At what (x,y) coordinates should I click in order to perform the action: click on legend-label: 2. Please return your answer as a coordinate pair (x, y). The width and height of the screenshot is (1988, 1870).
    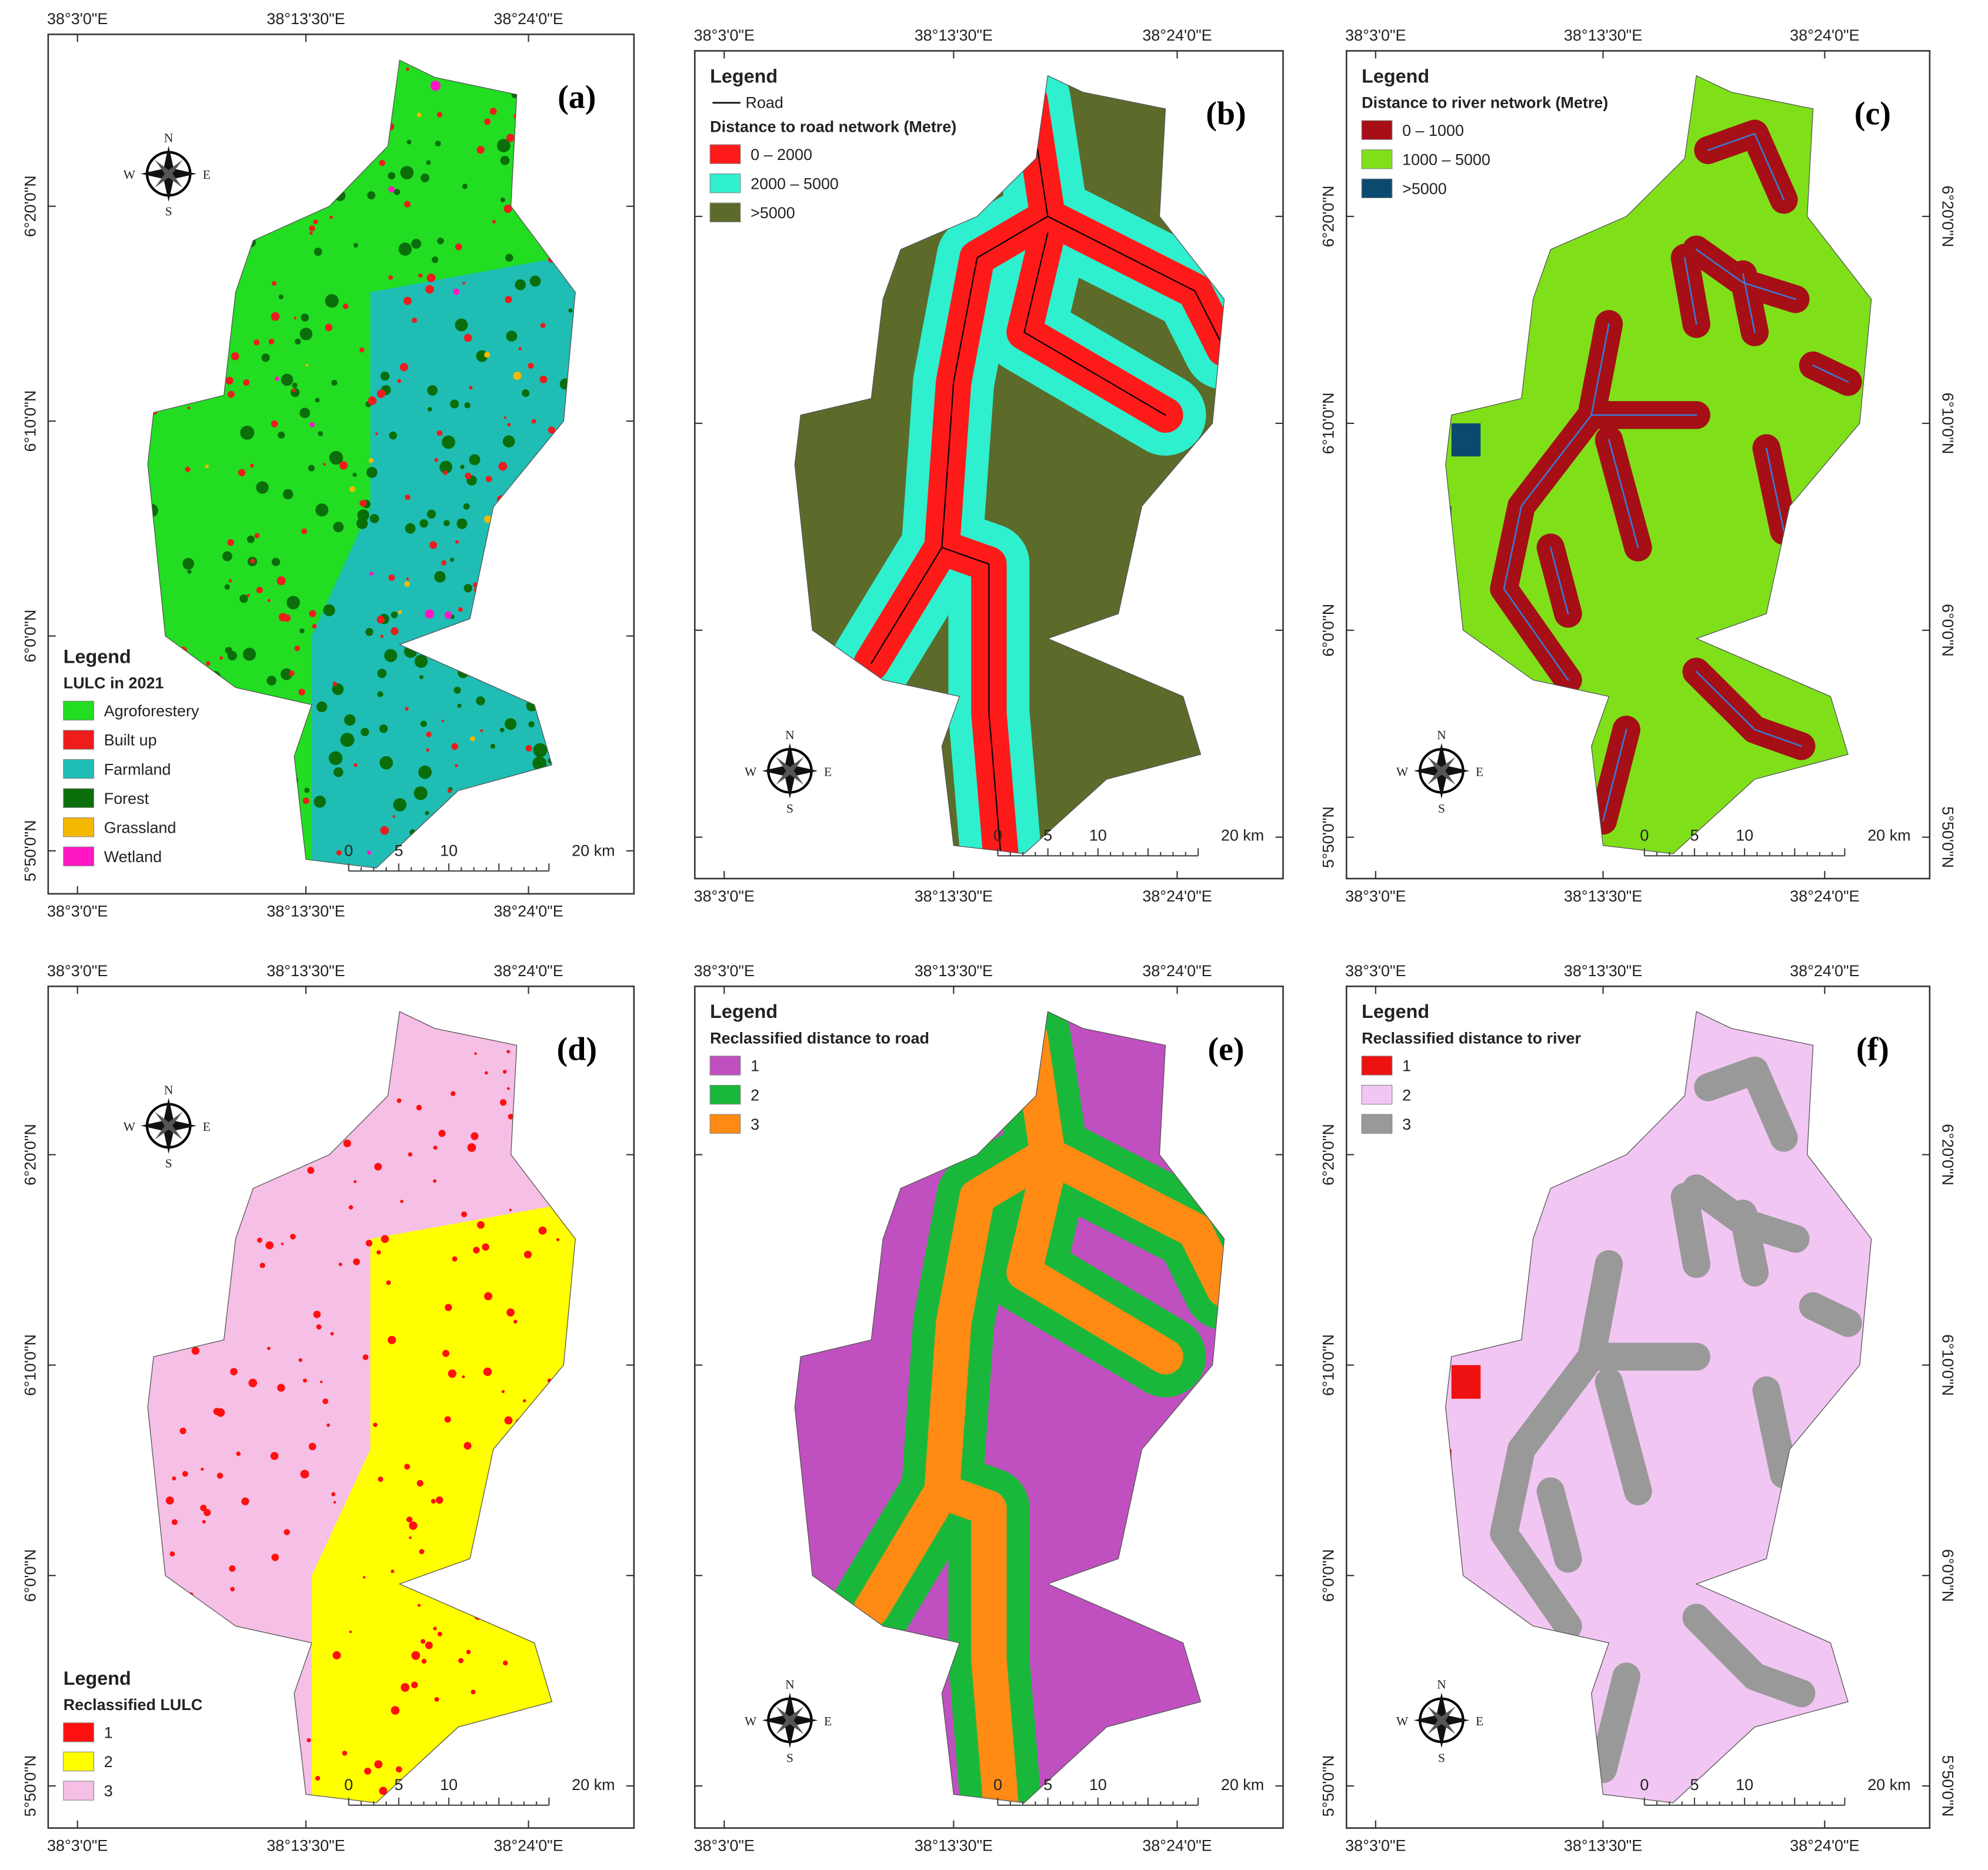
    Looking at the image, I should click on (1407, 1095).